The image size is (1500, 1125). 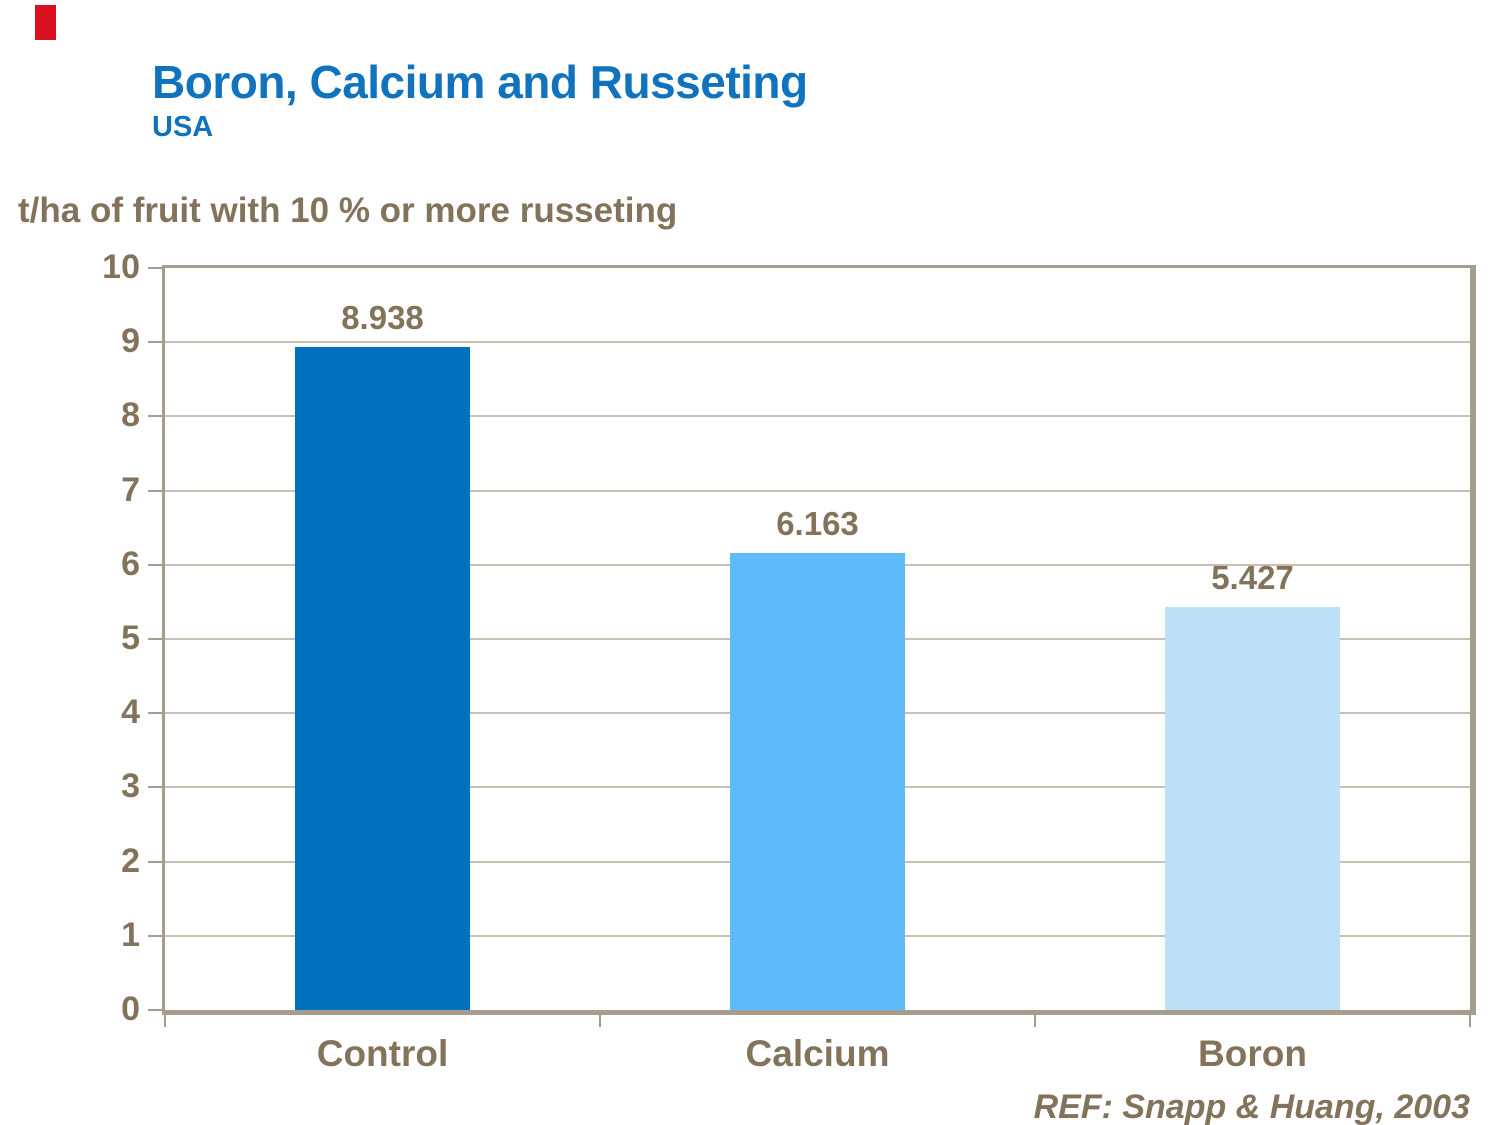 I want to click on y-tick-label: 4, so click(x=130, y=712).